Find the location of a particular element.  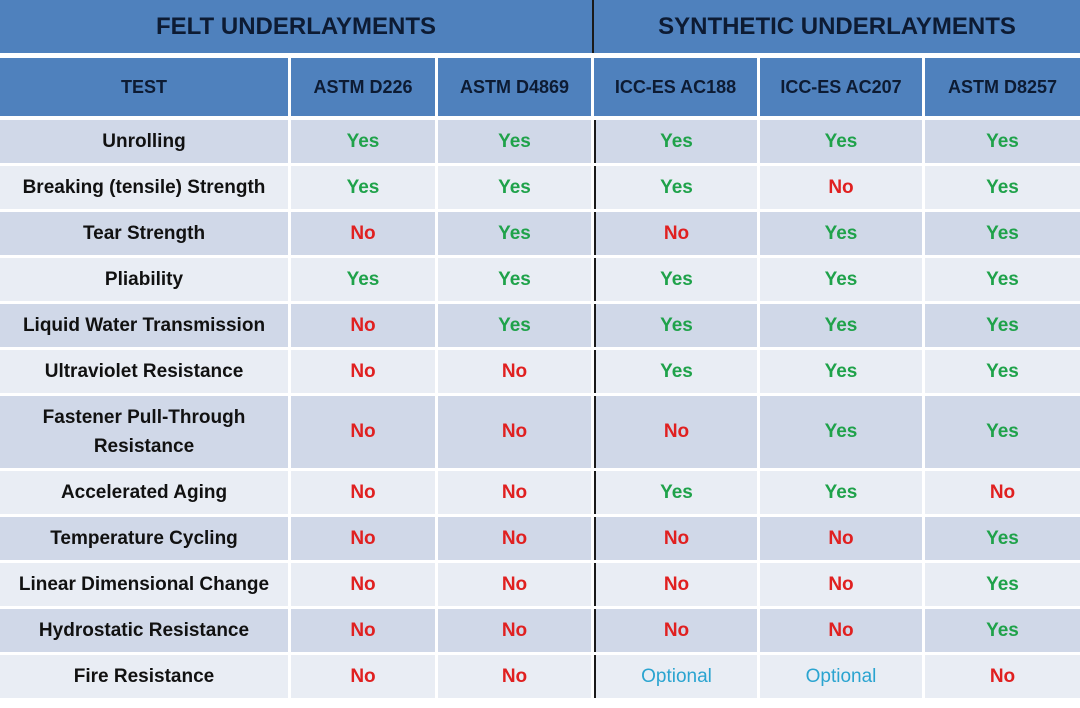

test-name-cell: Liquid Water Transmission is located at coordinates (145, 325).